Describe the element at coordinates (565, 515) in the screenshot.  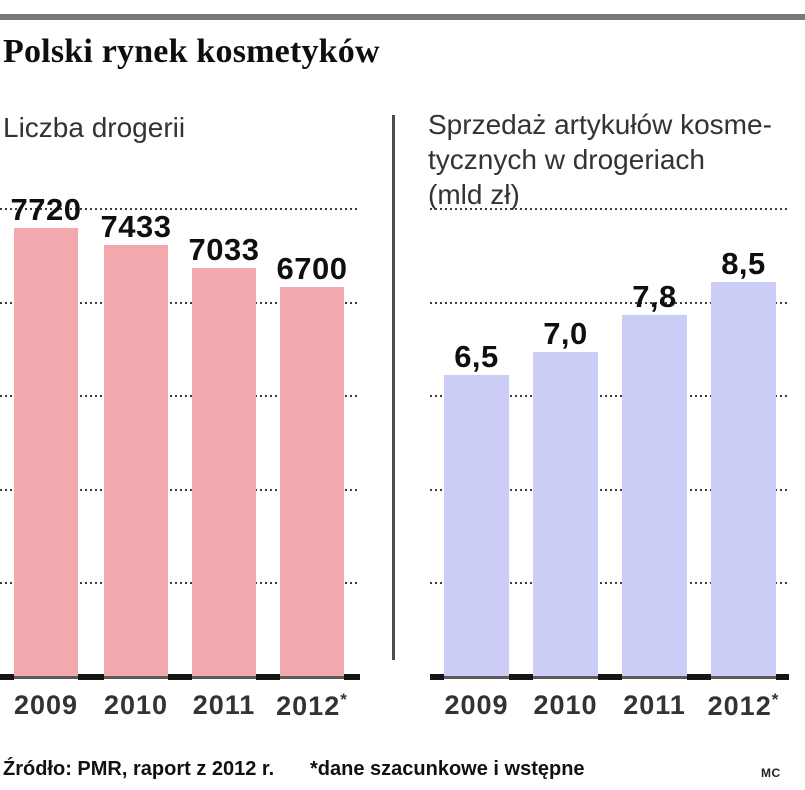
I see `right-chart-bar-2010` at that location.